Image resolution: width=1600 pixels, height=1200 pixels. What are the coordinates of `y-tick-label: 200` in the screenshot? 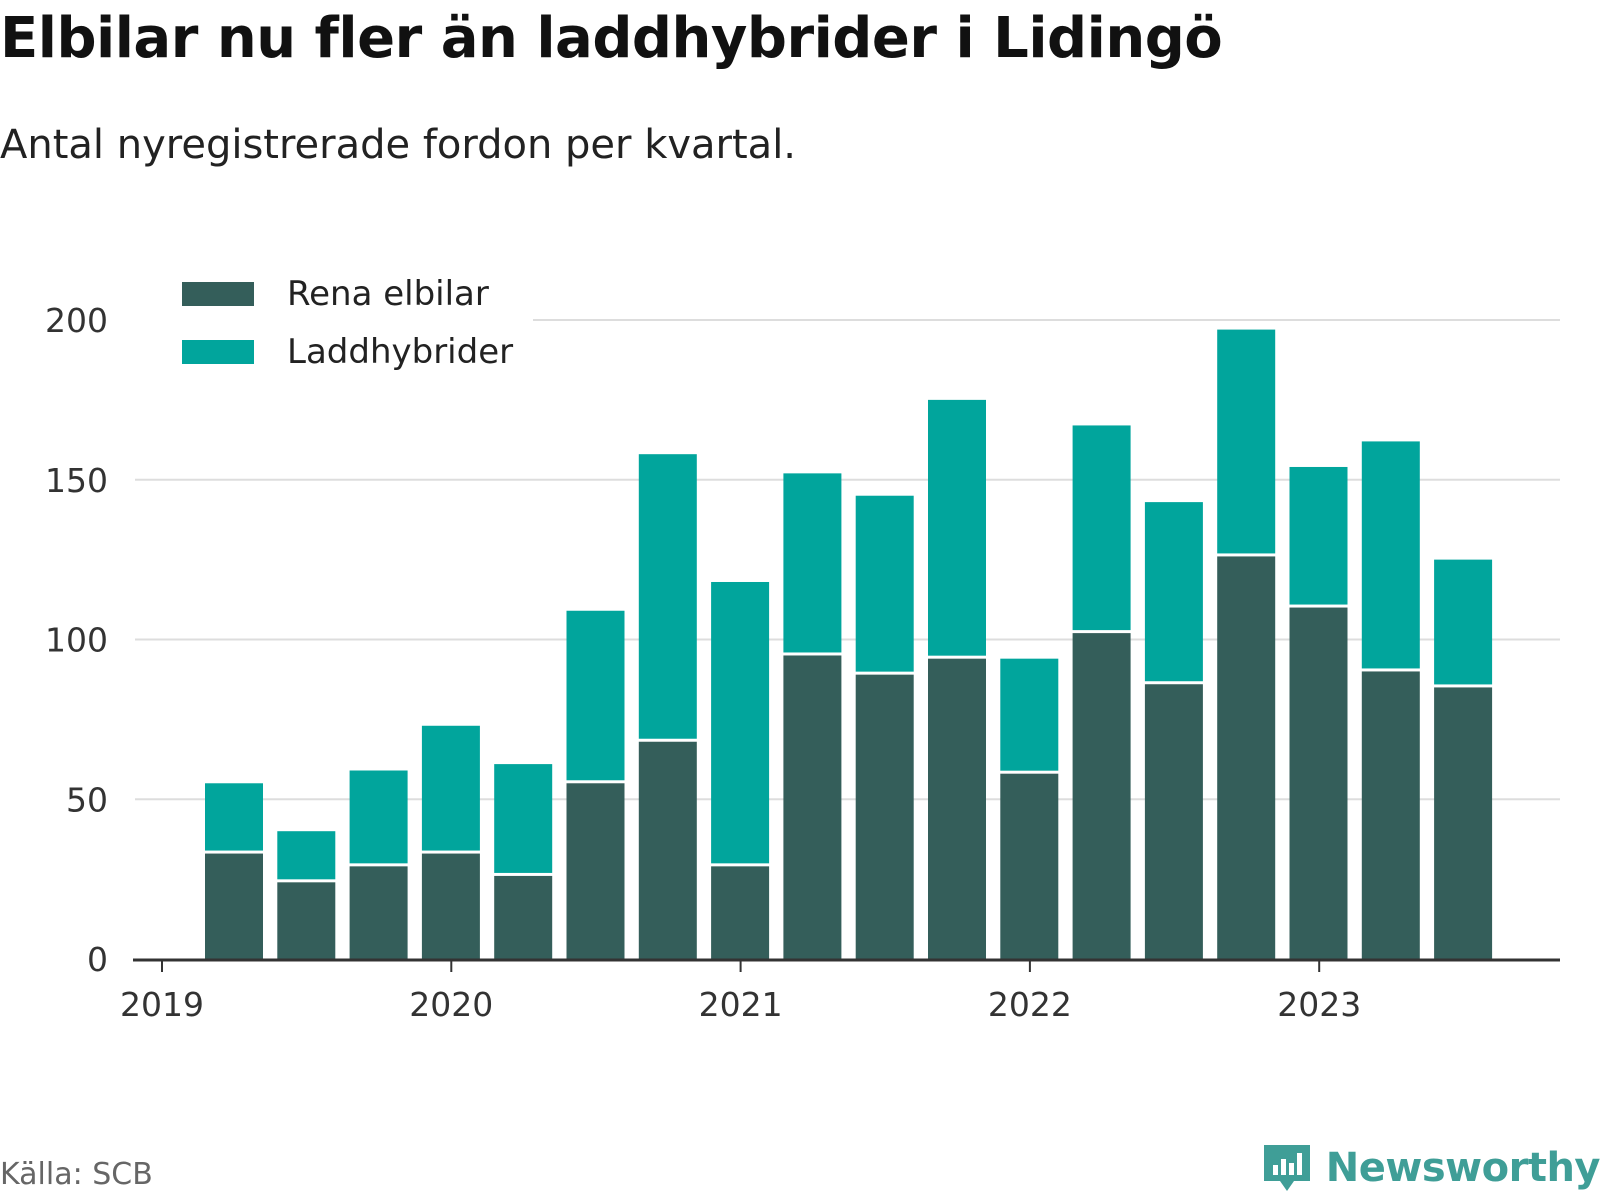 It's located at (76, 320).